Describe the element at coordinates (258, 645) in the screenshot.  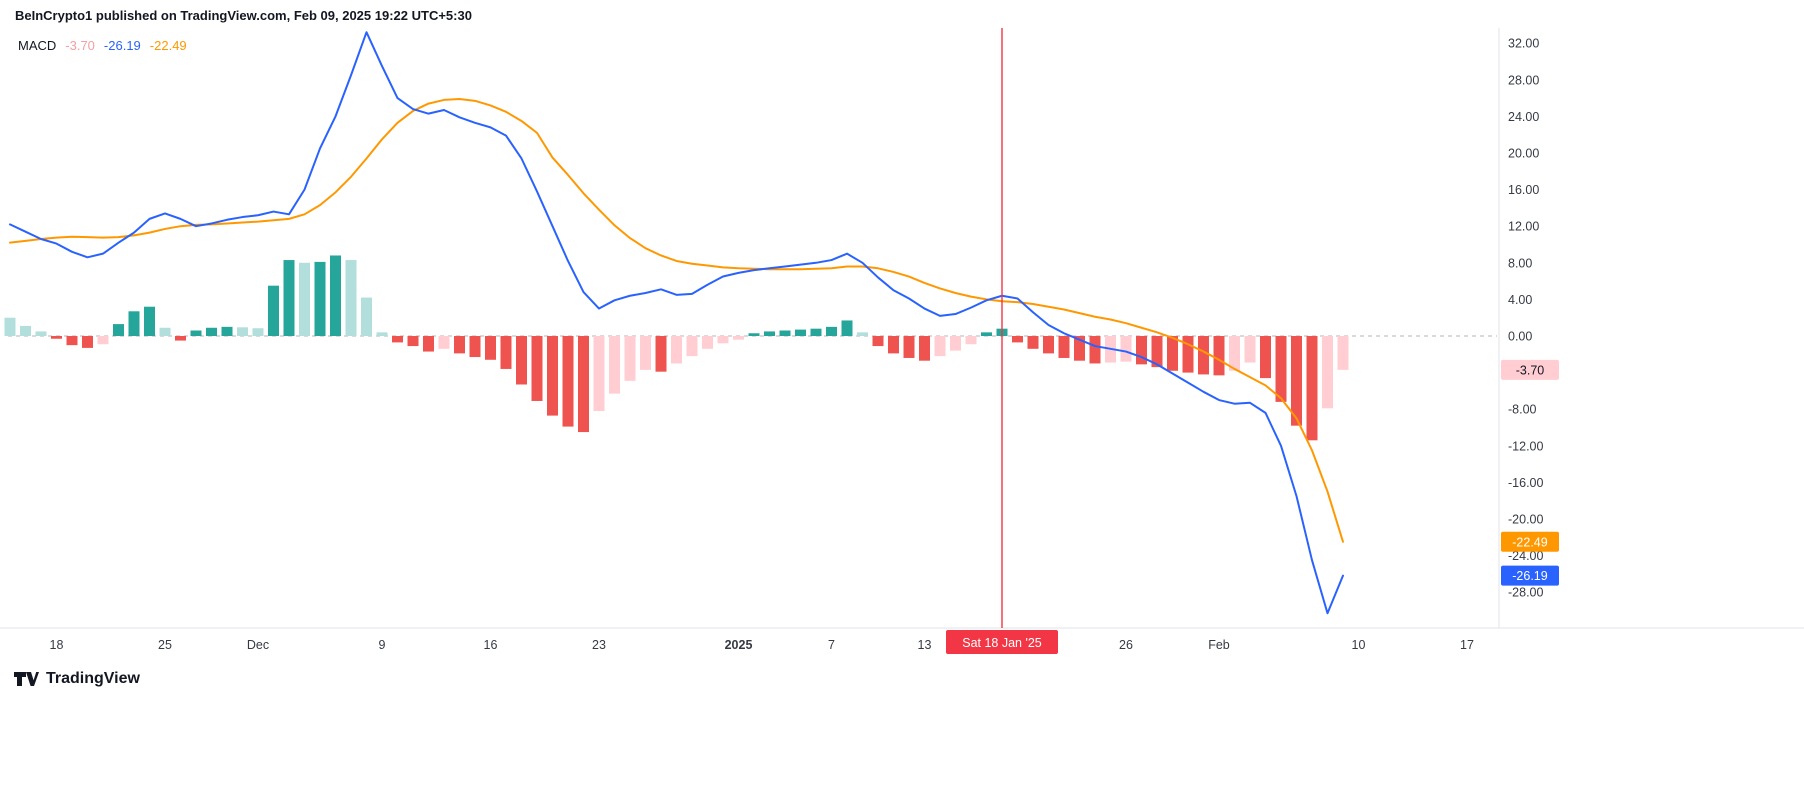
I see `time-axis-label: Dec` at that location.